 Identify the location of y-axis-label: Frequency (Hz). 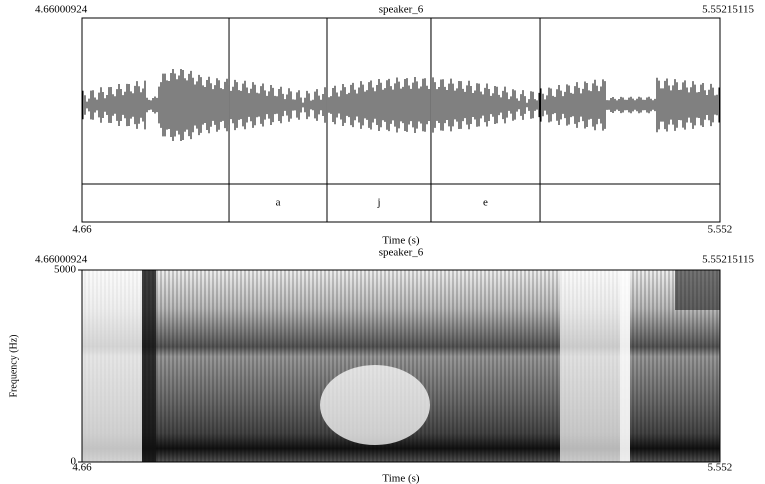
(13, 365).